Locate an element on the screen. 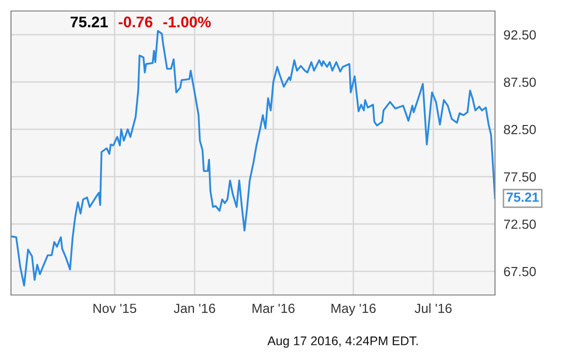 The width and height of the screenshot is (575, 358). y-tick-label: 72.50 is located at coordinates (520, 224).